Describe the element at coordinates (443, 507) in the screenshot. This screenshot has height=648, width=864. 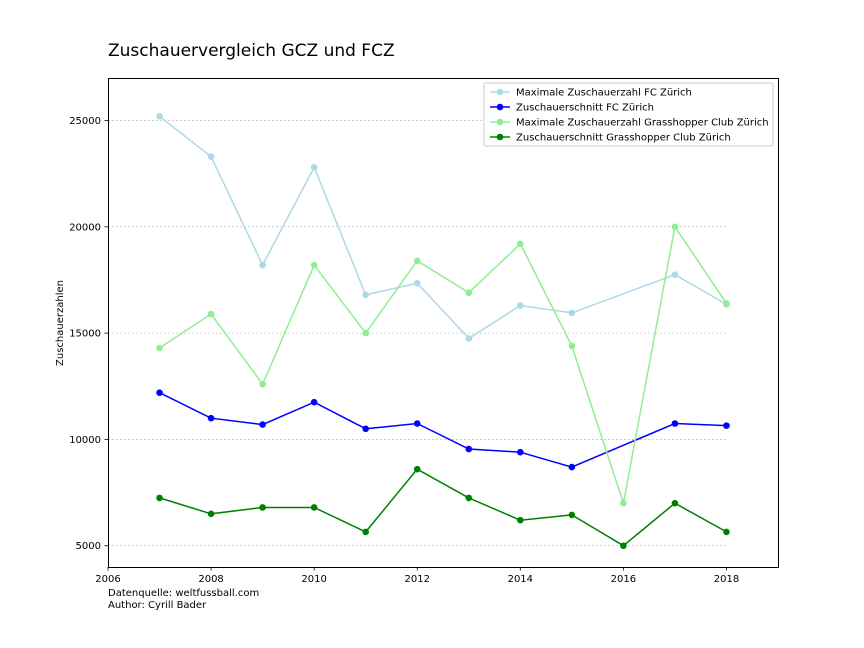
I see `series-line` at that location.